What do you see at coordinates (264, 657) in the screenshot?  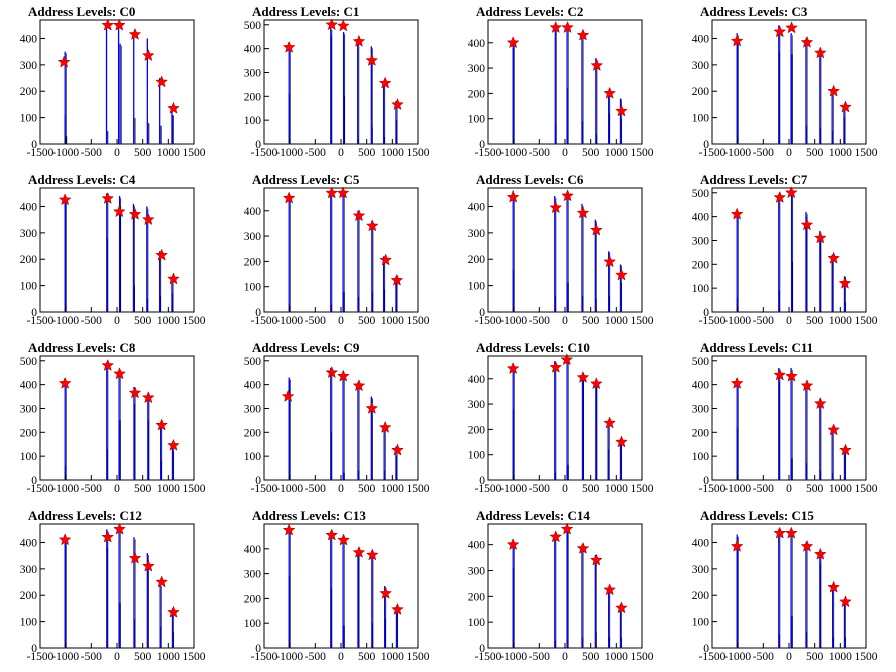 I see `x-tick-label: -1500` at bounding box center [264, 657].